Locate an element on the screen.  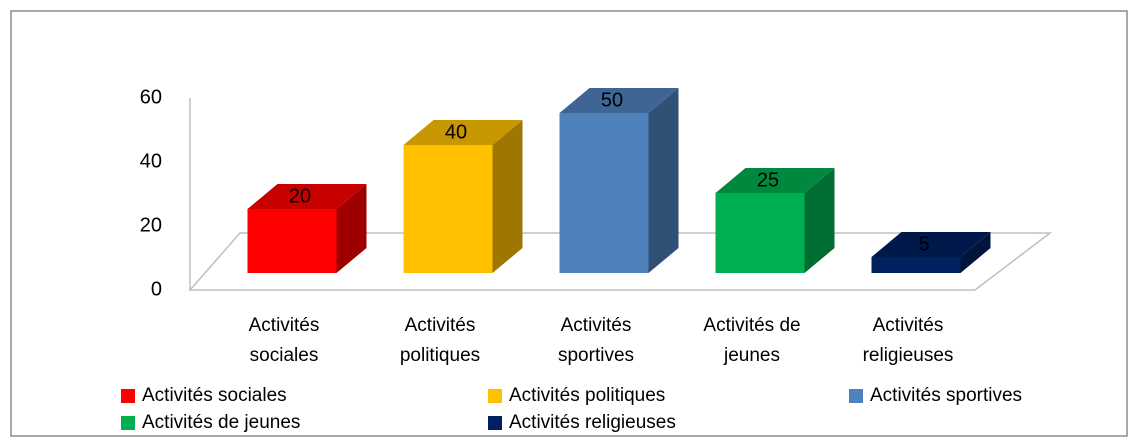
floor is located at coordinates (620, 261).